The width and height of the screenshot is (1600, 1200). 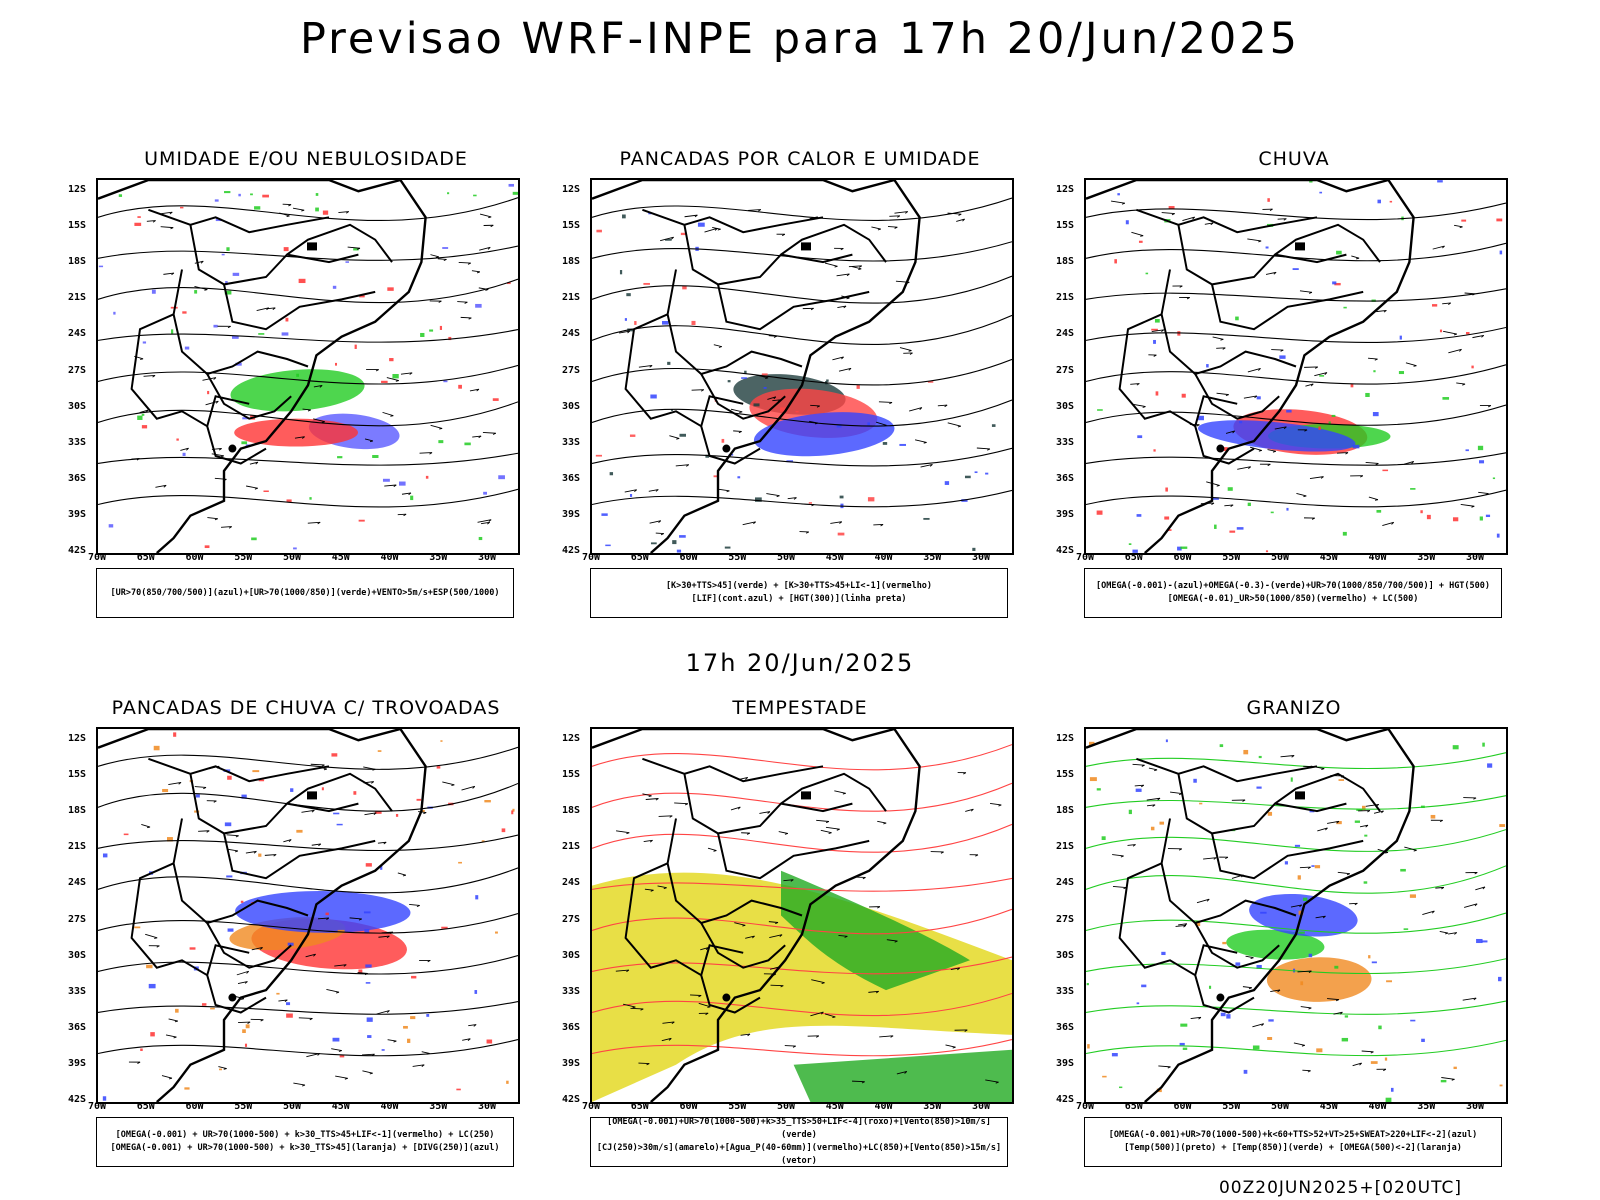 I want to click on panel-title-pancadas-calor: PANCADAS POR CALOR E UMIDADE, so click(x=800, y=159).